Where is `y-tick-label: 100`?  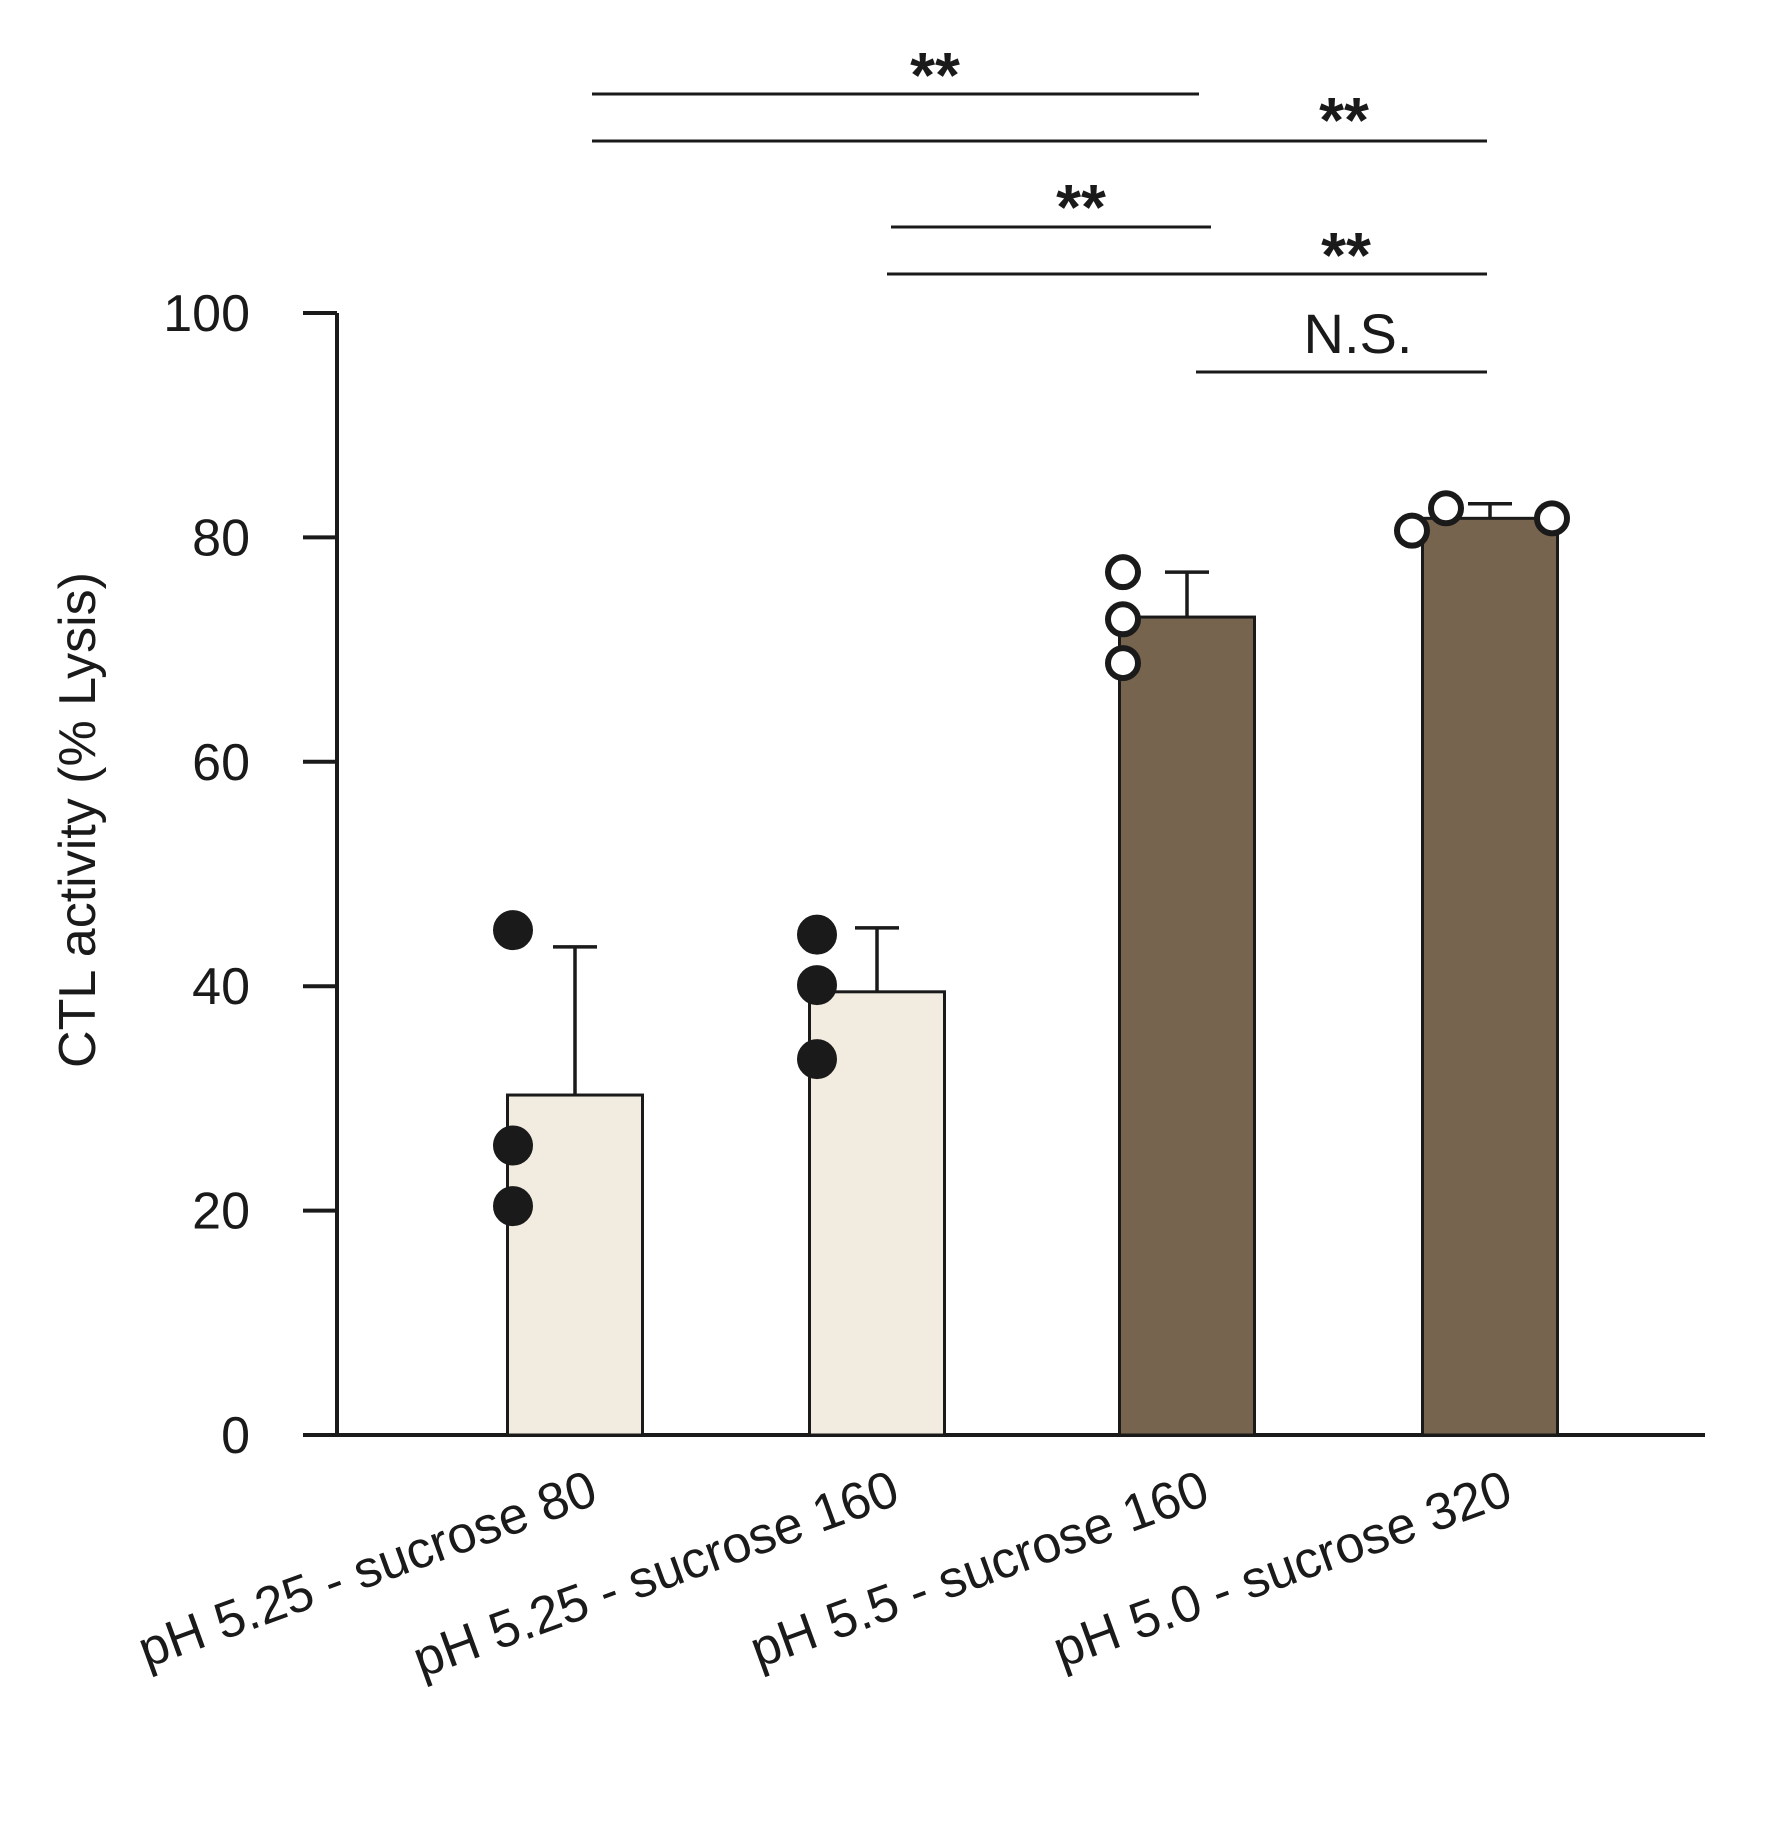 y-tick-label: 100 is located at coordinates (206, 314).